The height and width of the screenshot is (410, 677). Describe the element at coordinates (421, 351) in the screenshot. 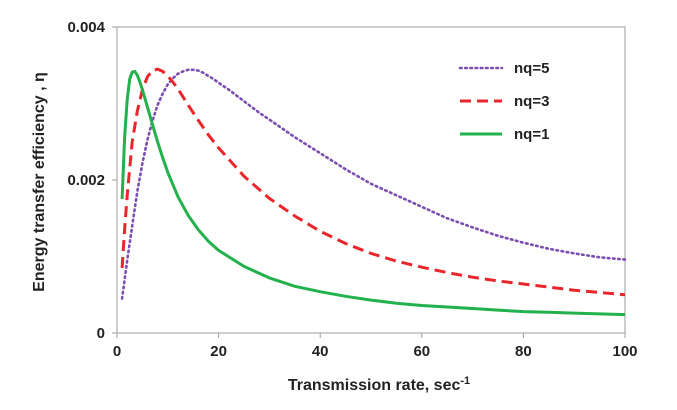

I see `x-tick-label: 60` at that location.